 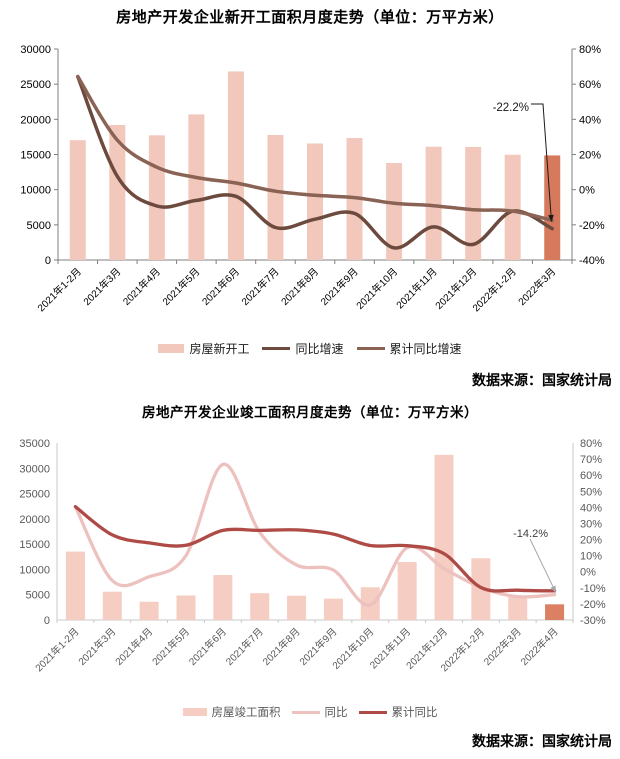 I want to click on new-starts-chart-left-tick-label: 20000, so click(x=35, y=120).